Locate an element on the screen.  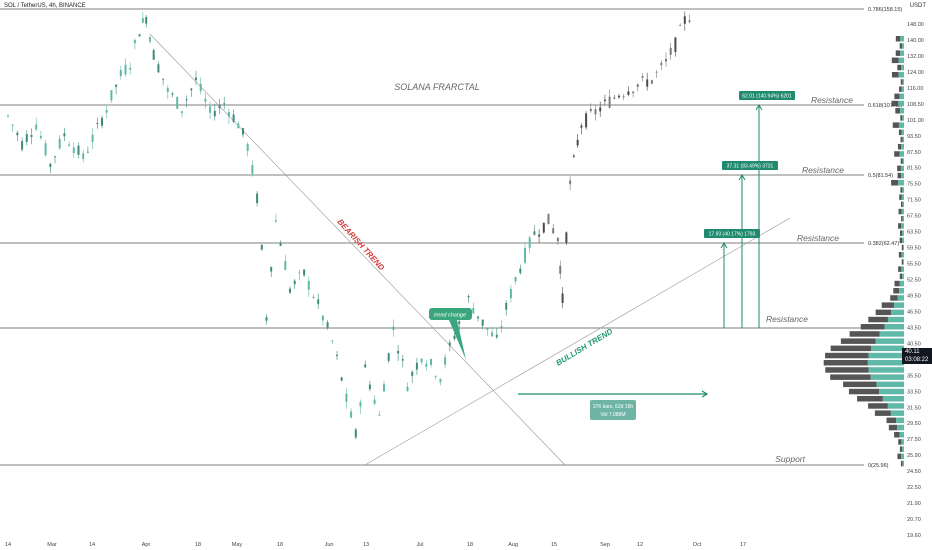
measure-label: 62.01 (140.94%) 6201 is located at coordinates (767, 96).